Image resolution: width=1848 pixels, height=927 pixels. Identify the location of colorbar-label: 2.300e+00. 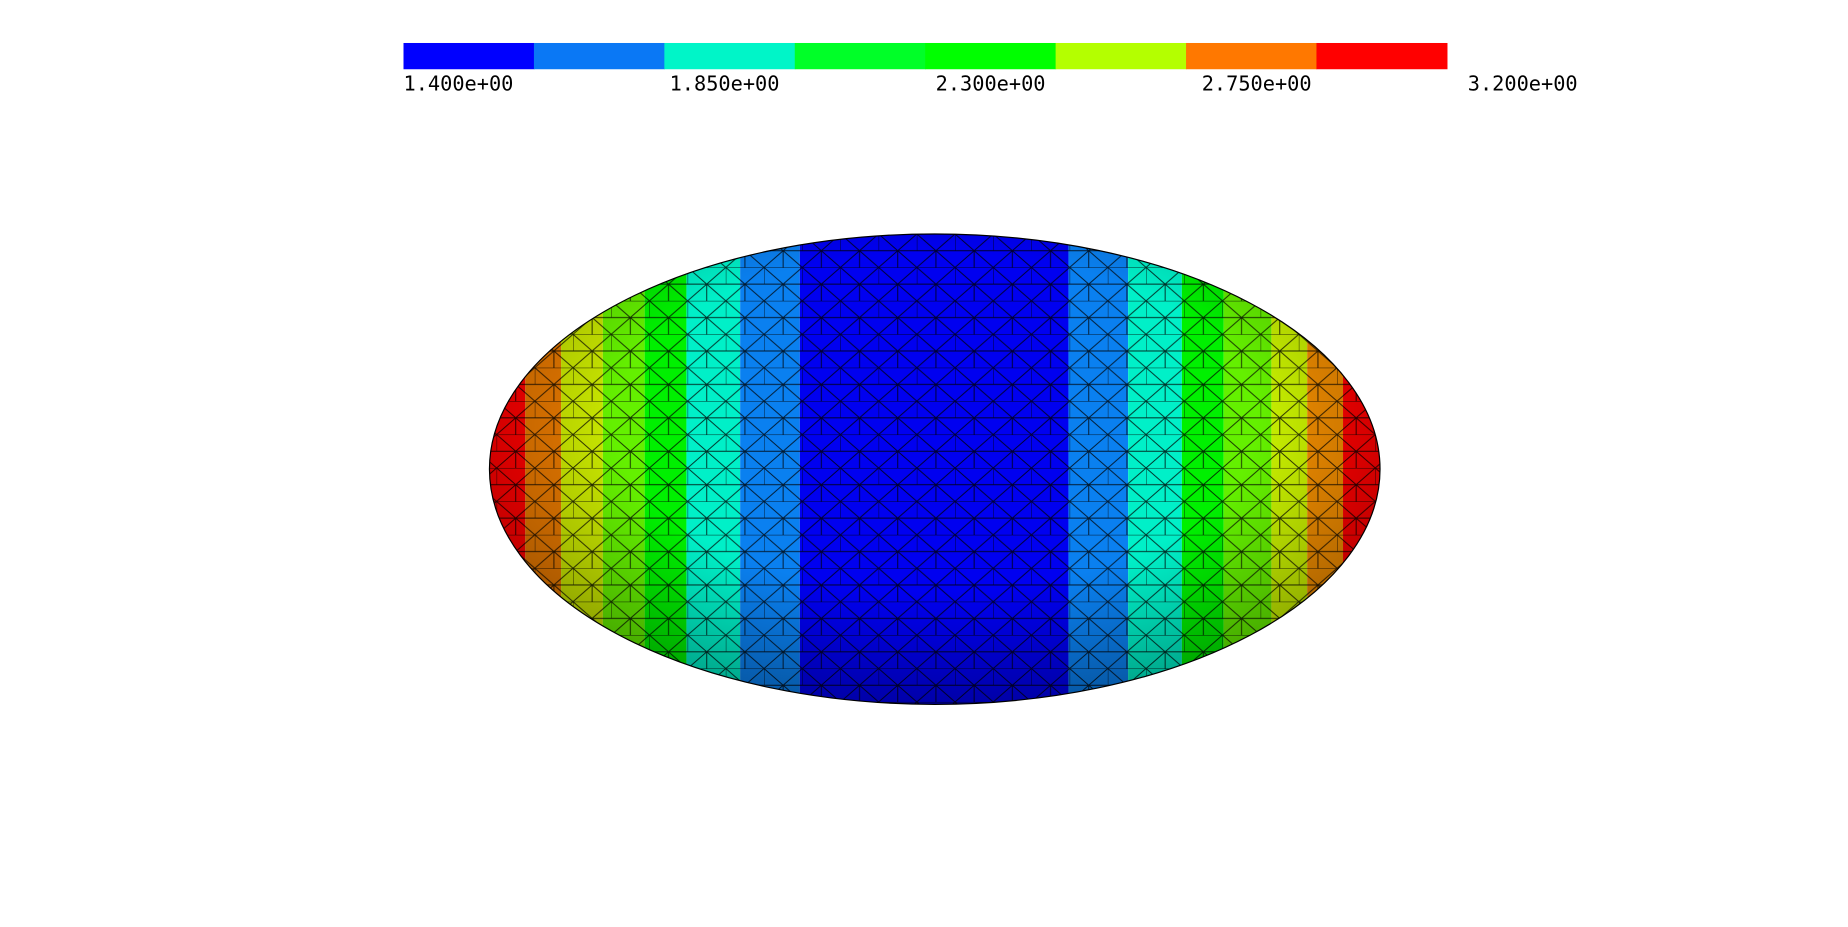
(991, 83).